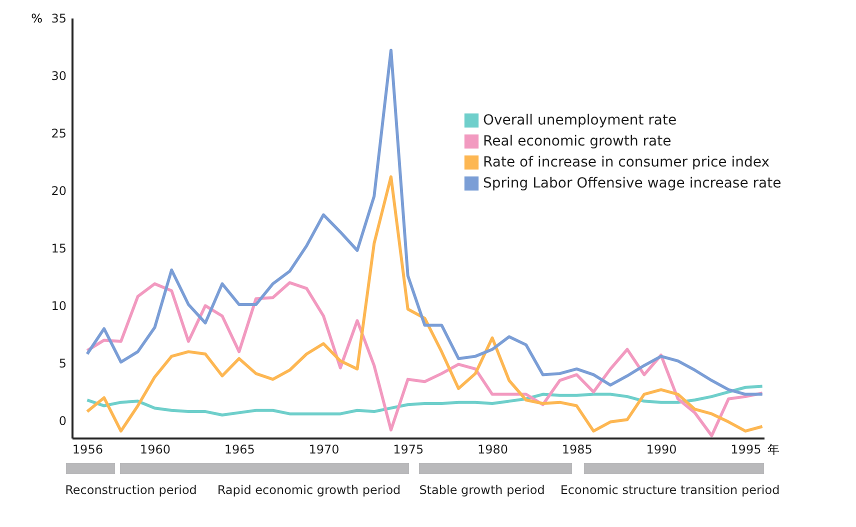 The width and height of the screenshot is (856, 527). I want to click on x-tick-label: 1956, so click(87, 449).